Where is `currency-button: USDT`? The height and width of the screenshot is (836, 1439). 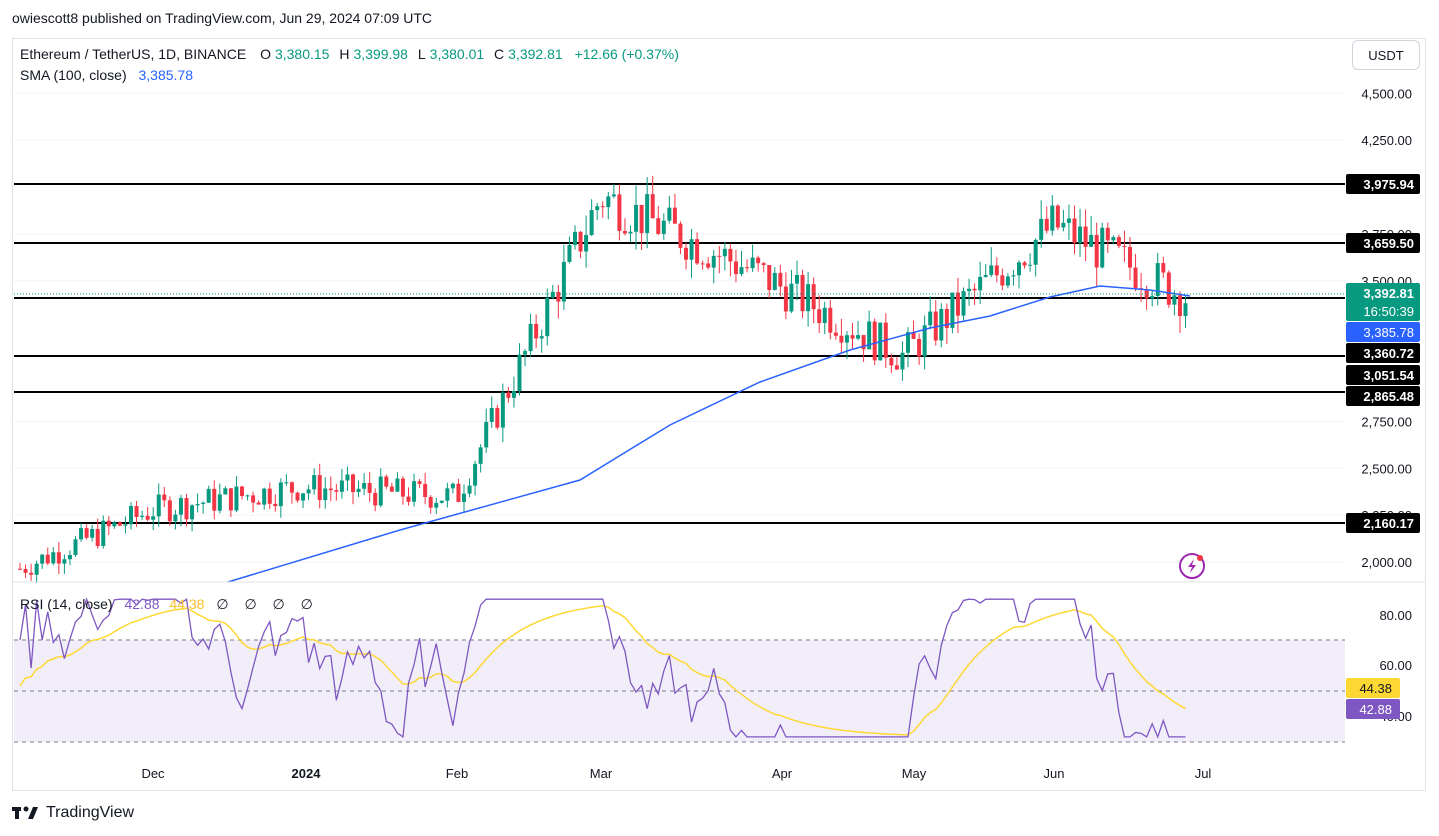 currency-button: USDT is located at coordinates (1386, 55).